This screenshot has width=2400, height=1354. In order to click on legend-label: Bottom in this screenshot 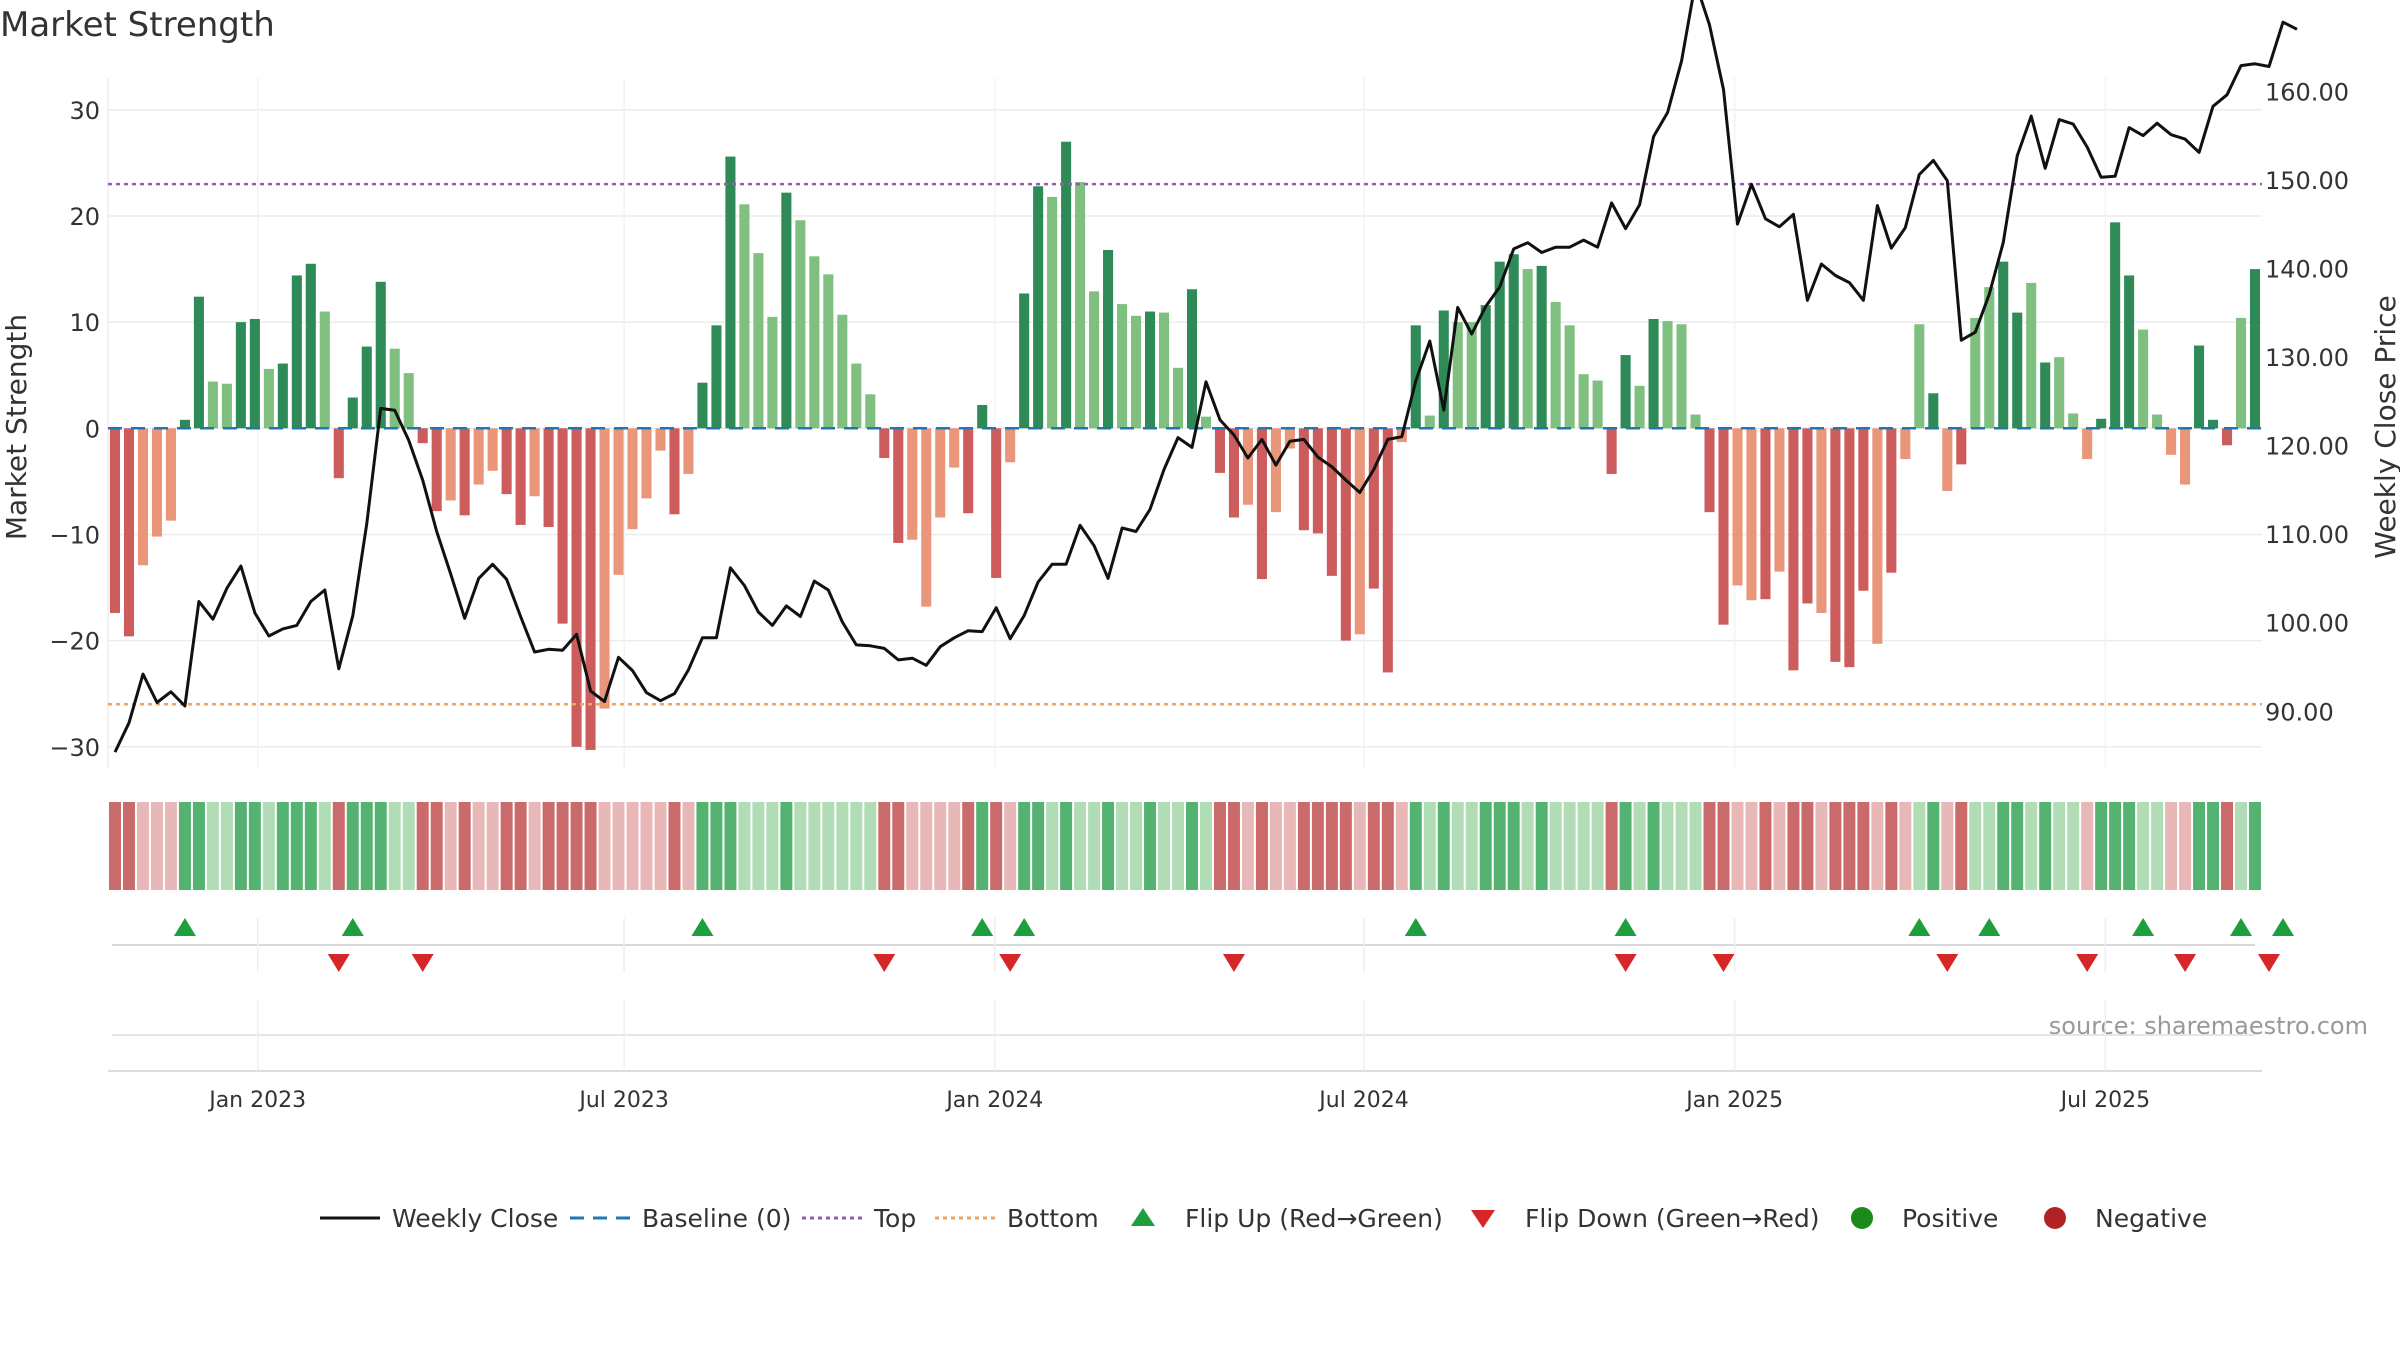, I will do `click(1053, 1218)`.